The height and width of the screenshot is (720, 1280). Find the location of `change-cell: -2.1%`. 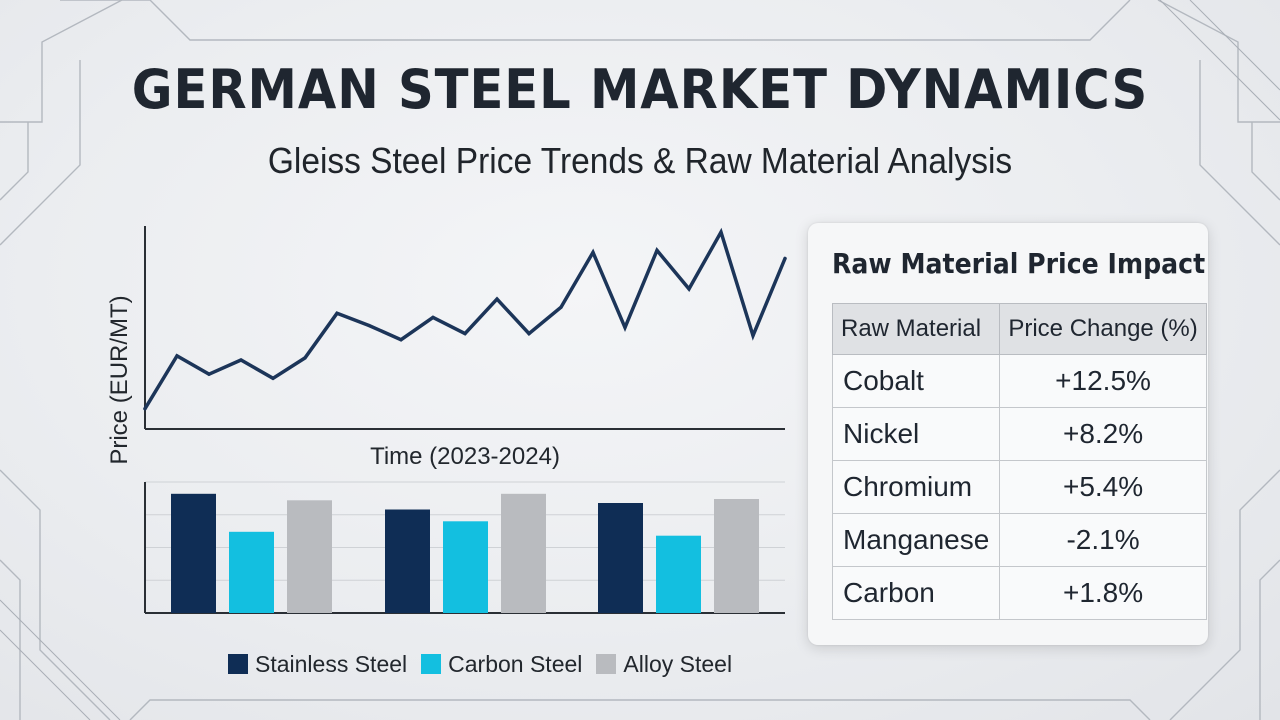

change-cell: -2.1% is located at coordinates (1103, 540).